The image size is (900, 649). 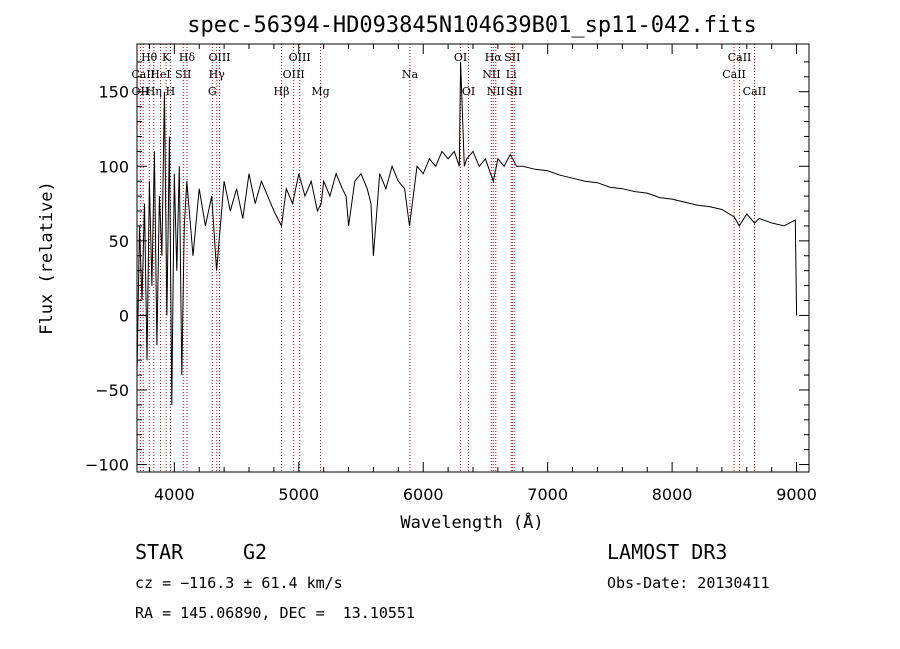 I want to click on redshift-readout: cz = −116.3 ± 61.4 km/s, so click(x=239, y=583).